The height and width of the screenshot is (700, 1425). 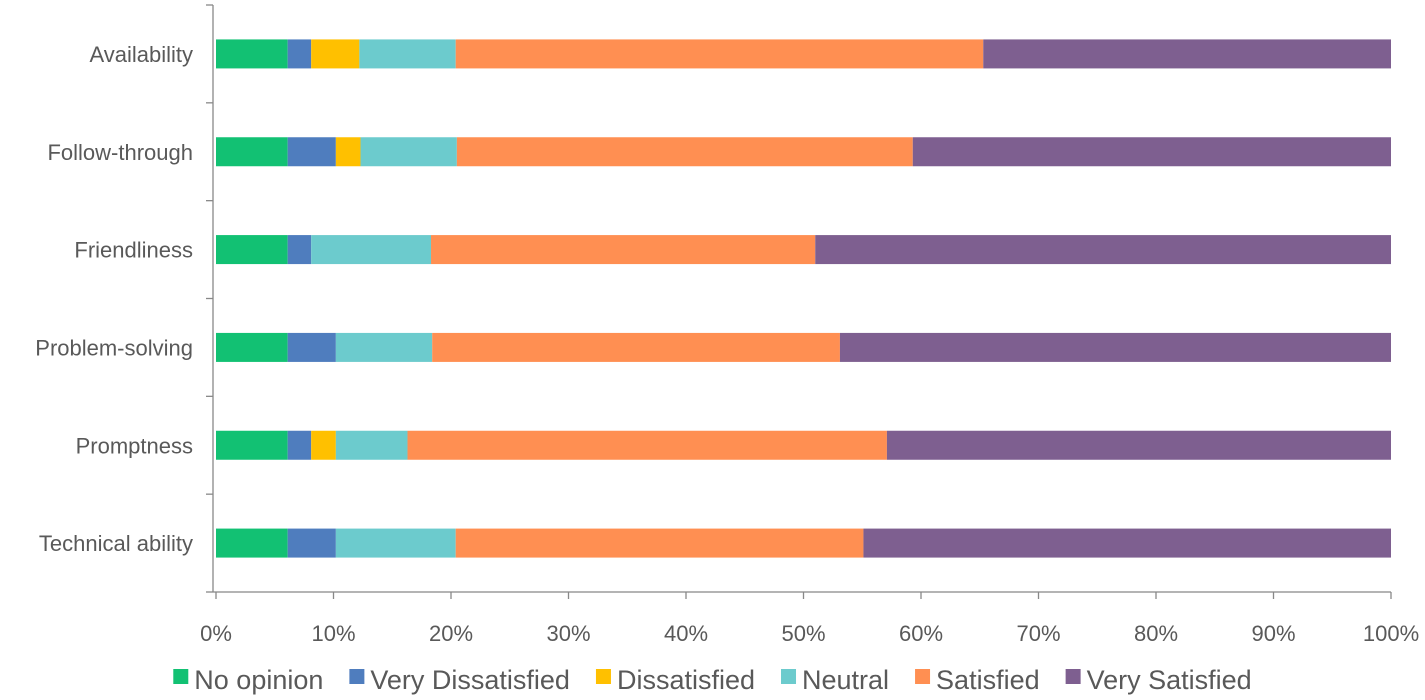 What do you see at coordinates (120, 152) in the screenshot?
I see `y-tick-label-follow-through: Follow-through` at bounding box center [120, 152].